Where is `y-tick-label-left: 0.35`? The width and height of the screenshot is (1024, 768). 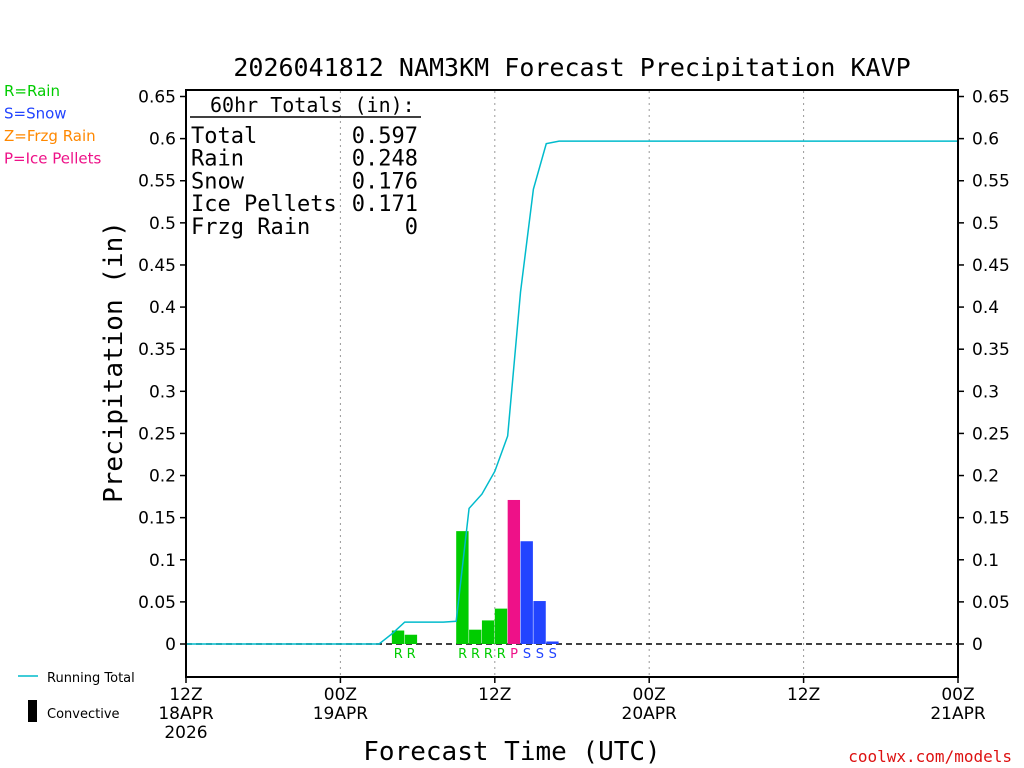 y-tick-label-left: 0.35 is located at coordinates (157, 350).